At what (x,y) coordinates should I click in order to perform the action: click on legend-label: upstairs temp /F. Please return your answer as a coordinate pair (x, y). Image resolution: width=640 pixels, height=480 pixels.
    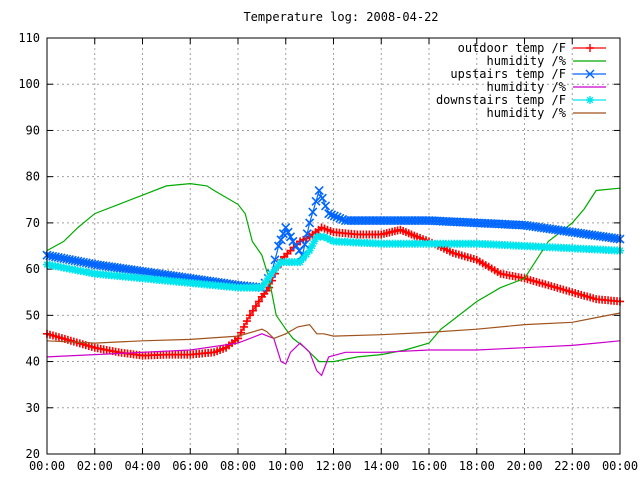
    Looking at the image, I should click on (508, 74).